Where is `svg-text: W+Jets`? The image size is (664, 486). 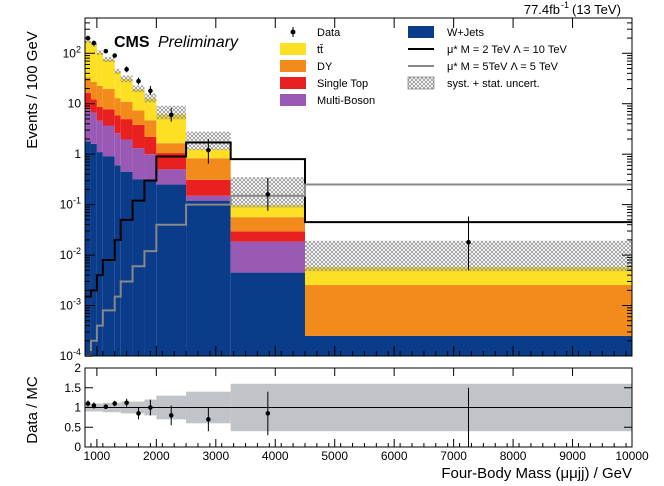
svg-text: W+Jets is located at coordinates (465, 33).